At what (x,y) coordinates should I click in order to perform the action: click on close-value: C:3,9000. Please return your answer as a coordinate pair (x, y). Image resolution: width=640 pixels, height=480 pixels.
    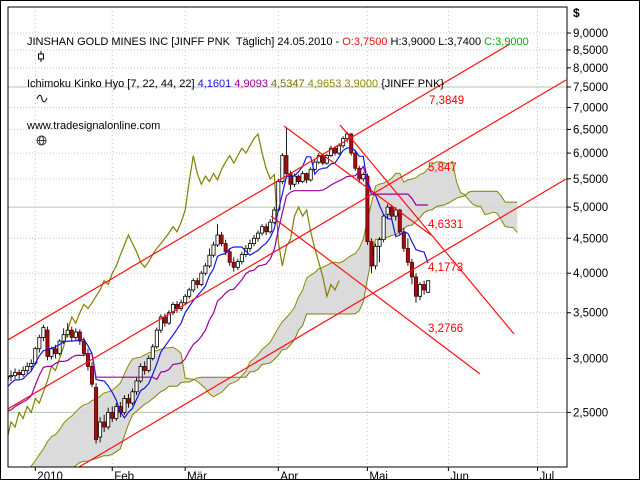
    Looking at the image, I should click on (506, 42).